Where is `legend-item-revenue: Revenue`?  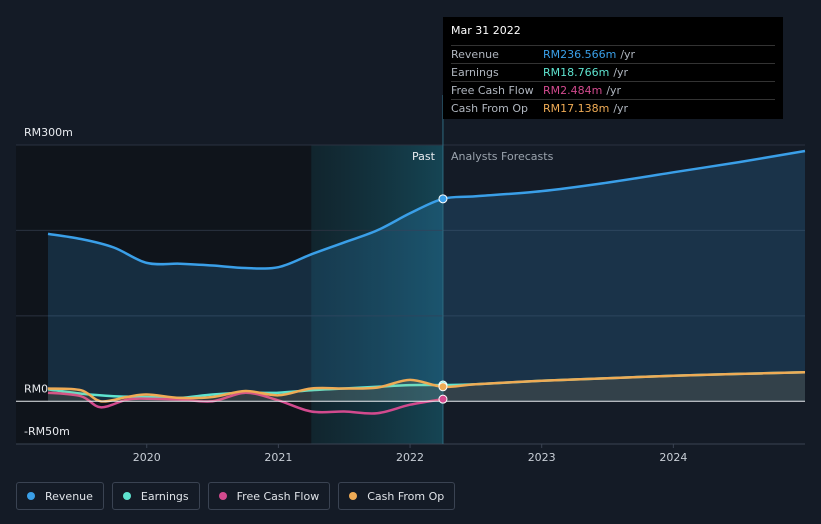
legend-item-revenue: Revenue is located at coordinates (60, 496).